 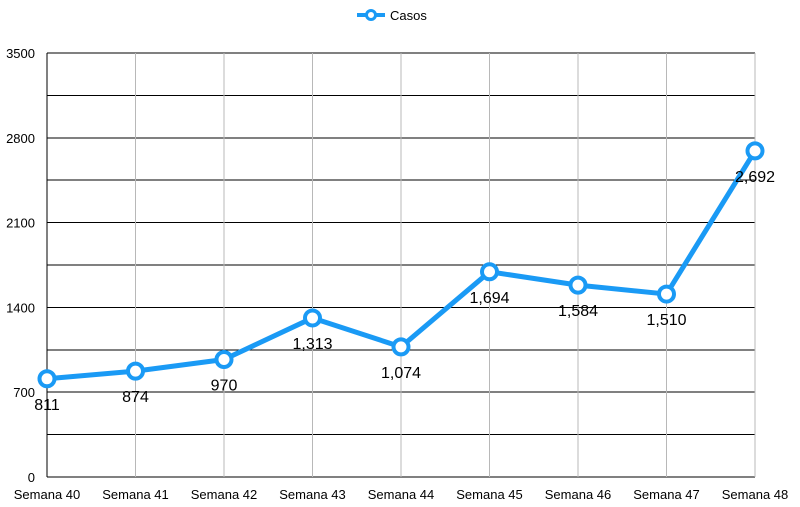 What do you see at coordinates (371, 15) in the screenshot?
I see `legend-marker` at bounding box center [371, 15].